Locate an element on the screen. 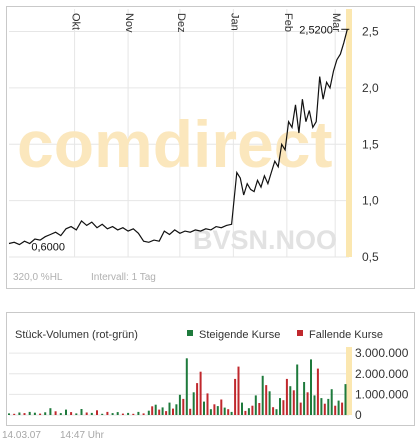  month-label: Mar is located at coordinates (336, 22).